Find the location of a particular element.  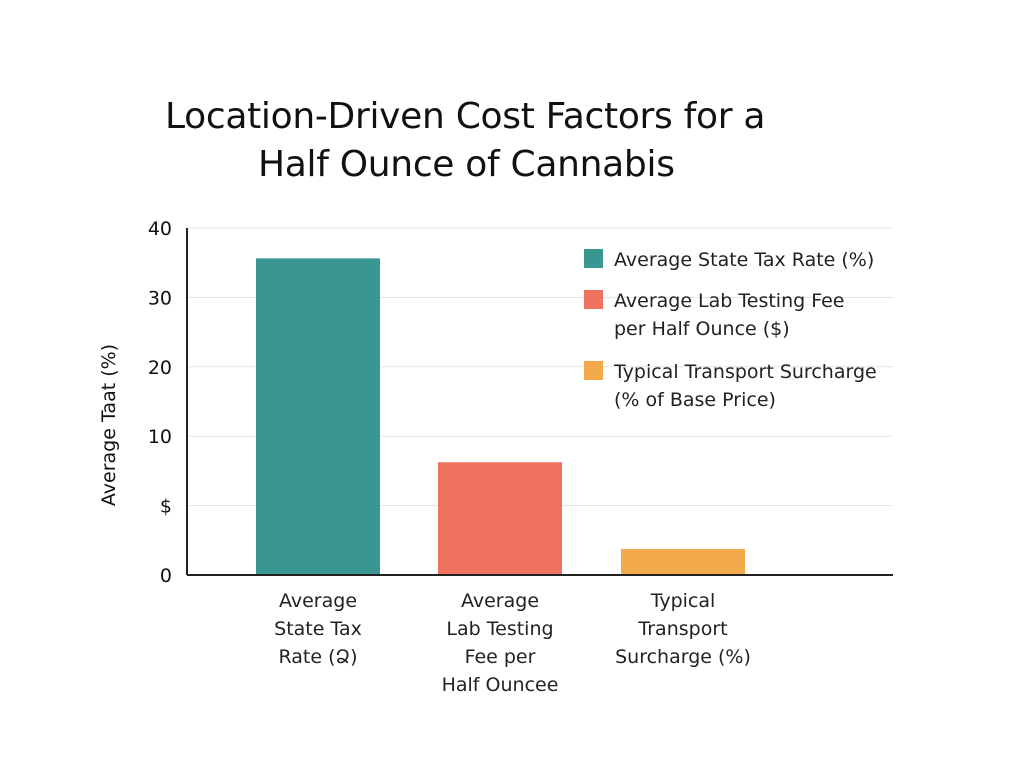

x-category-label: Average Lab Testing Fee per Half Ouncee is located at coordinates (500, 643).